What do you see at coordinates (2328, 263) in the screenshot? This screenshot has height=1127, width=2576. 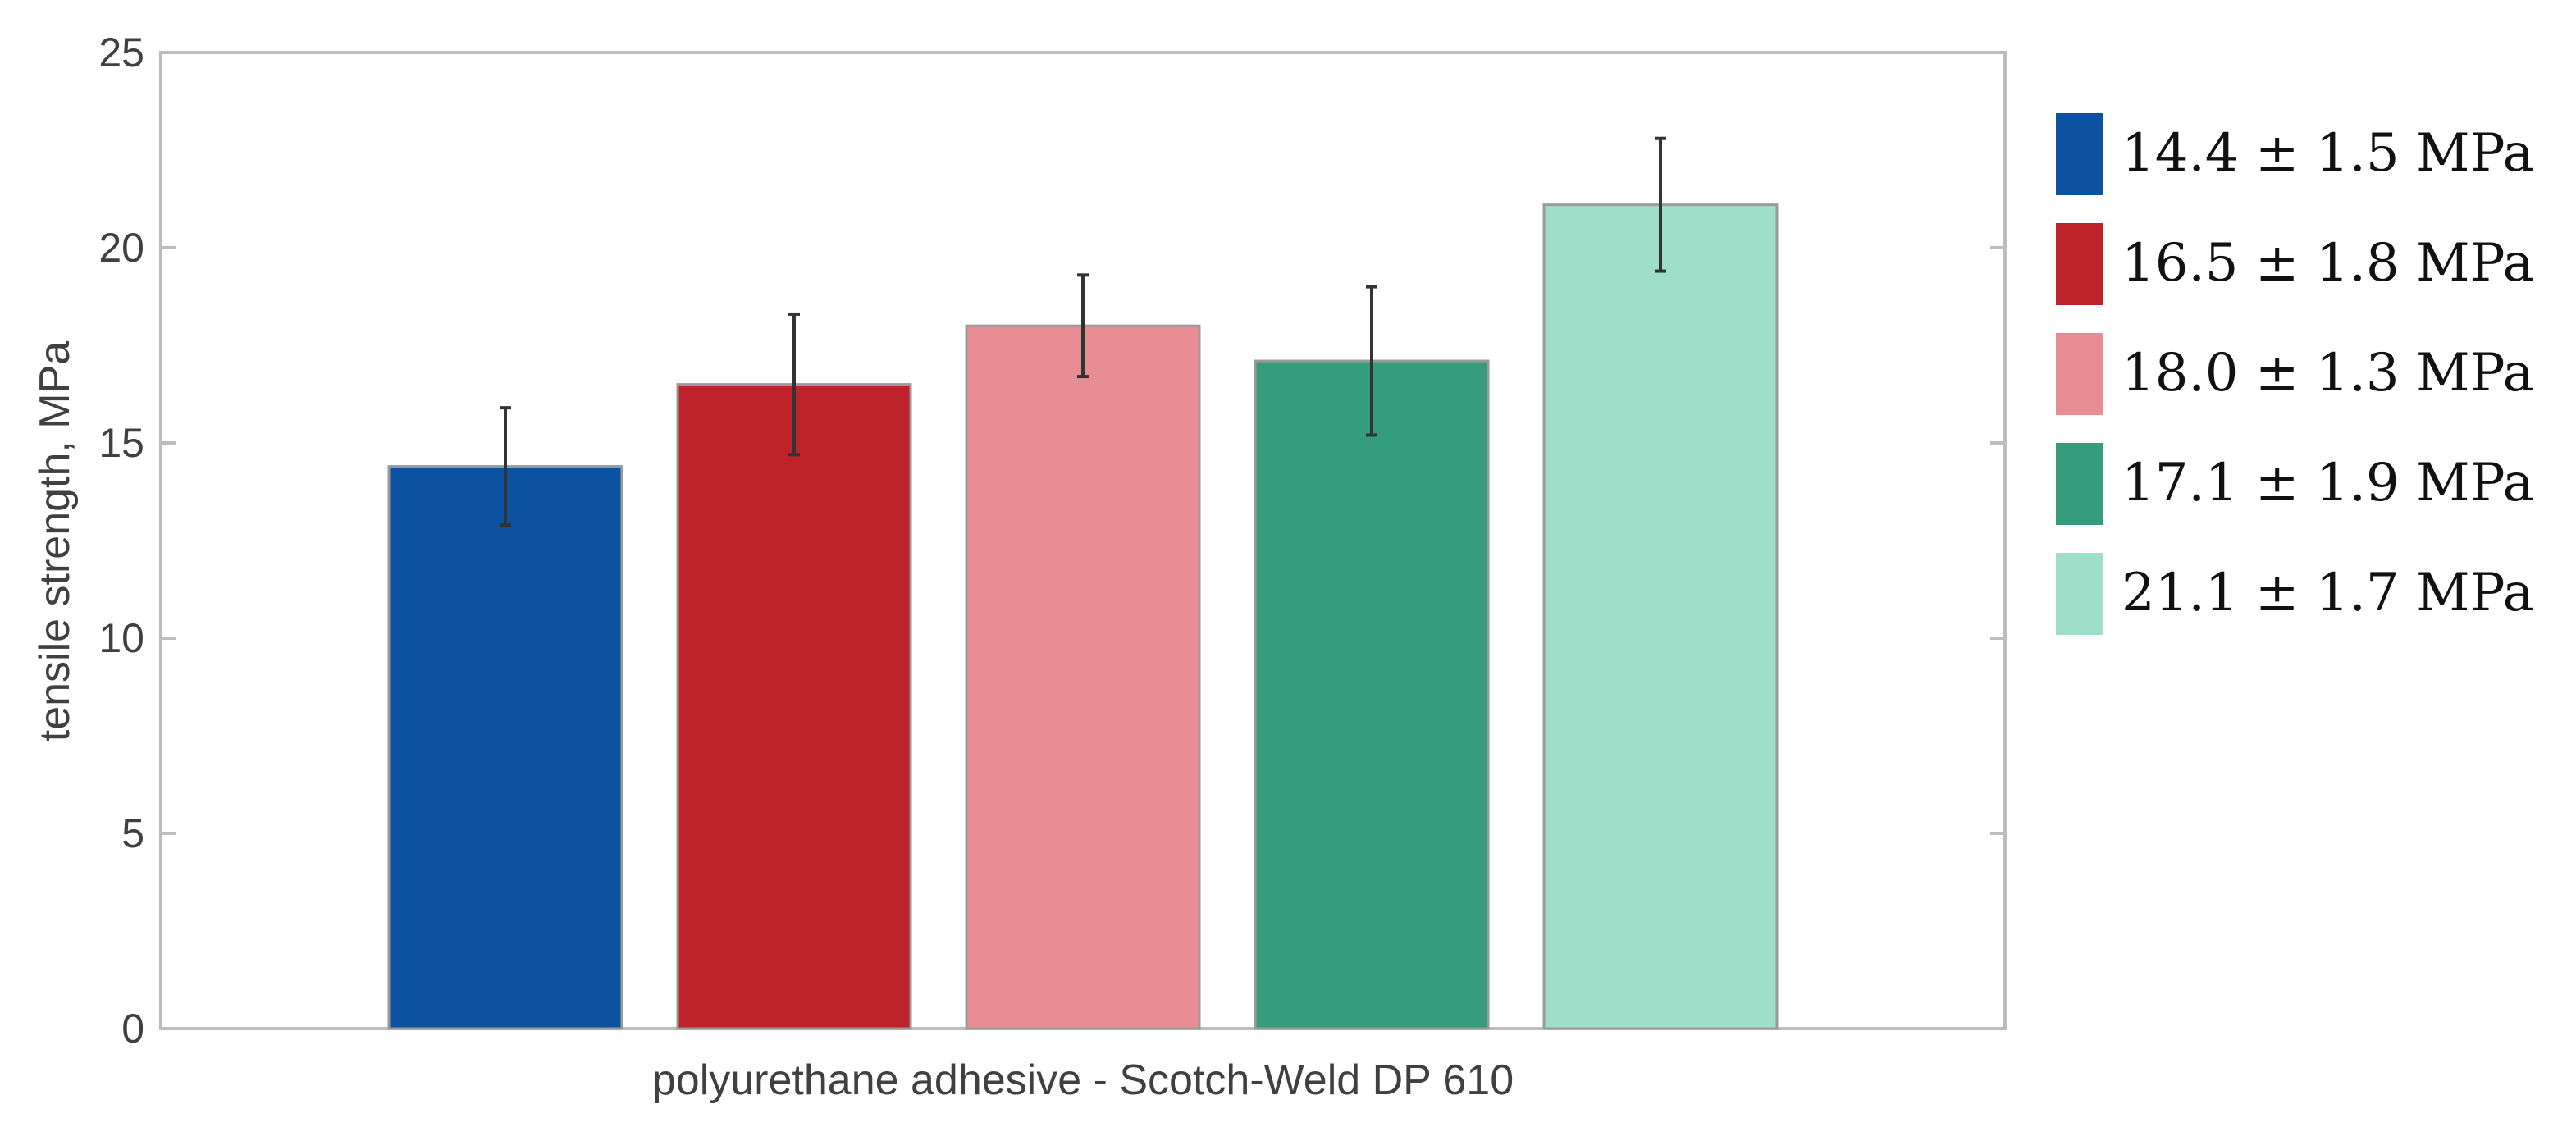 I see `legend-label: 16.5 ± 1.8 MPa` at bounding box center [2328, 263].